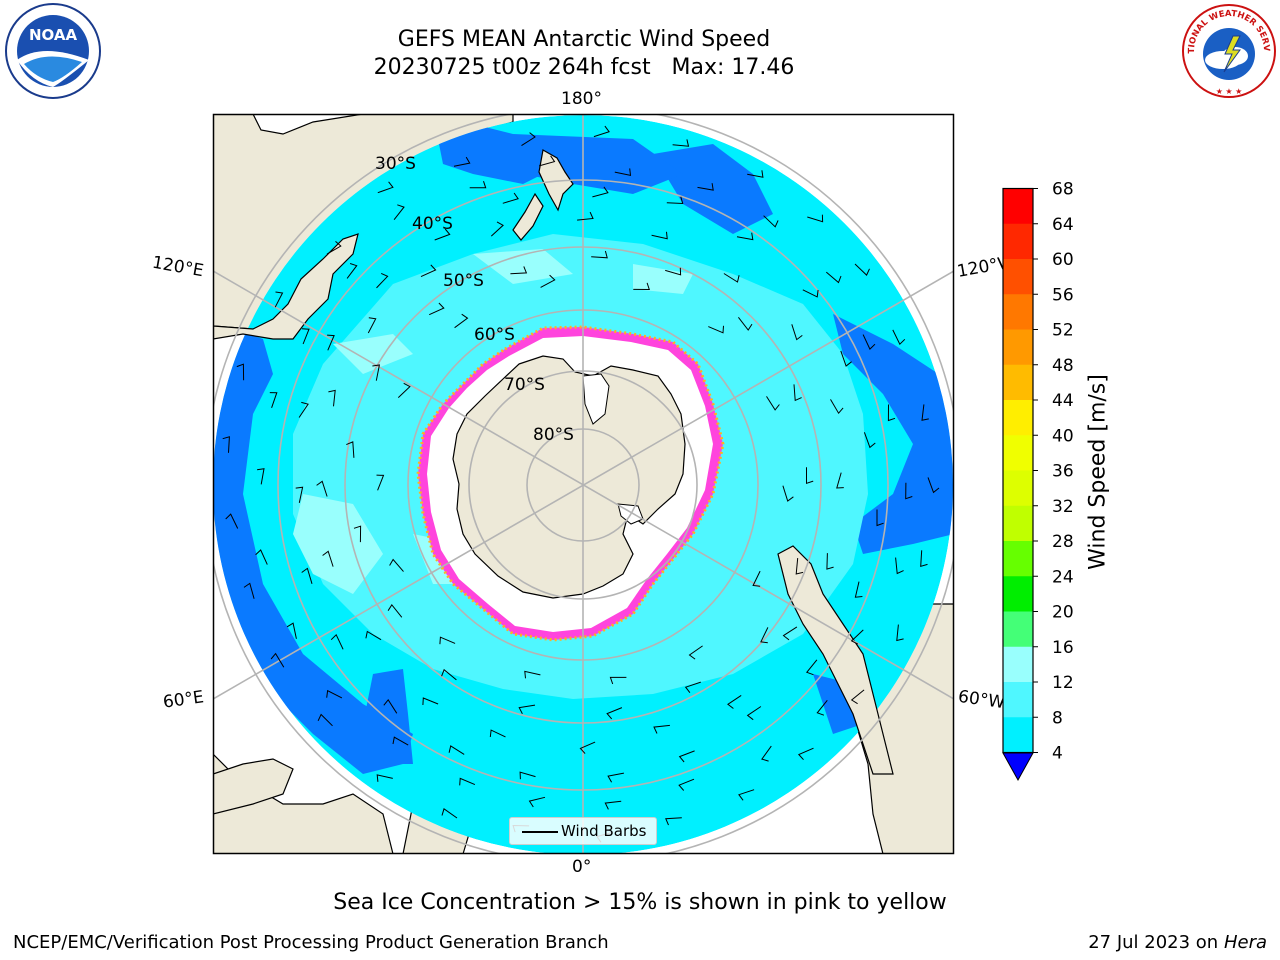  What do you see at coordinates (1245, 942) in the screenshot?
I see `footer-host: Hera` at bounding box center [1245, 942].